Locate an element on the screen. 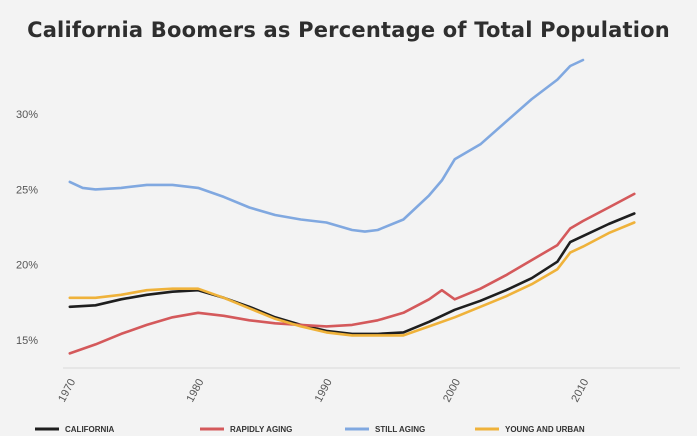 The width and height of the screenshot is (697, 436). x-tick-label: 2000 is located at coordinates (452, 390).